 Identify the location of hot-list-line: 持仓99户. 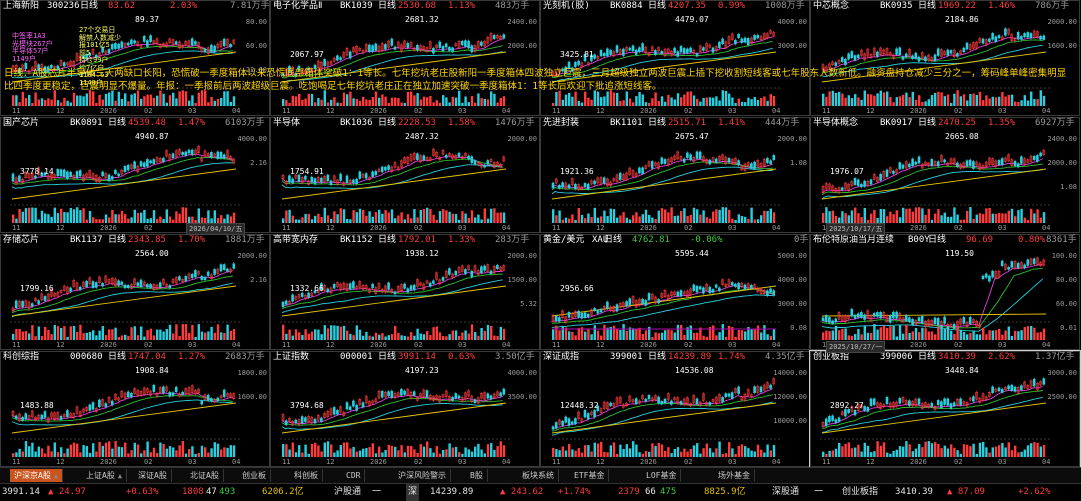
(94, 60).